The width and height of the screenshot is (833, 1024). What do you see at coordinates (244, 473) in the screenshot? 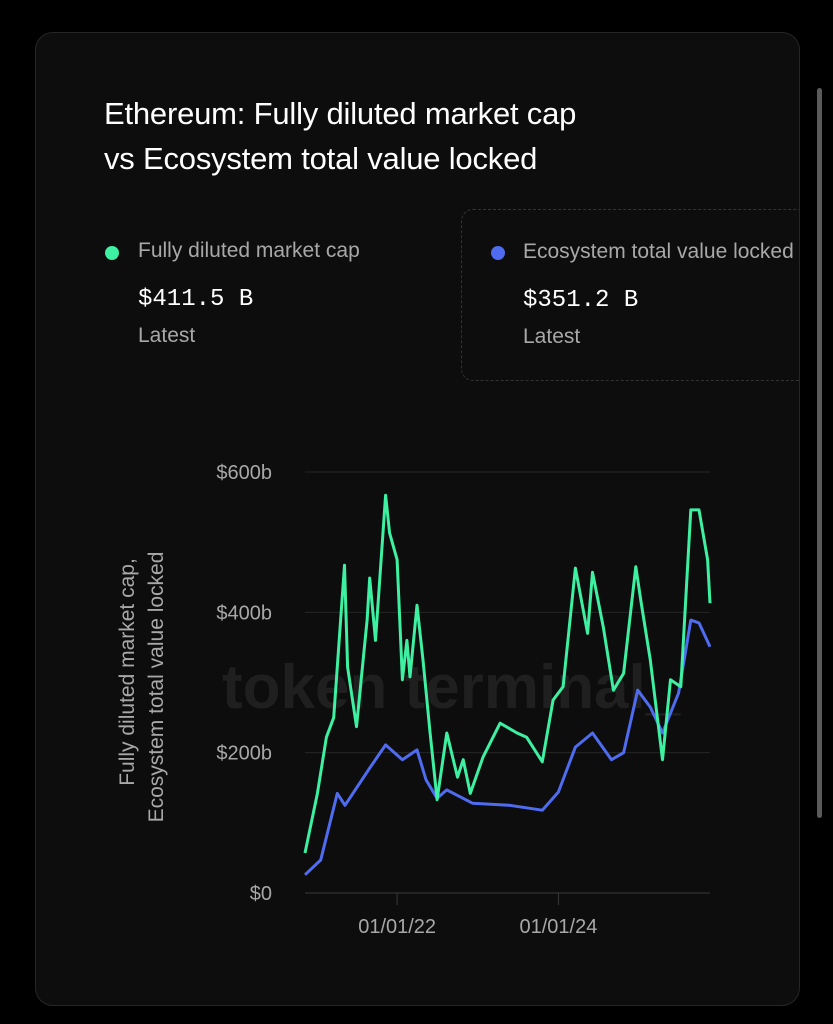
I see `y-tick-label: $600b` at bounding box center [244, 473].